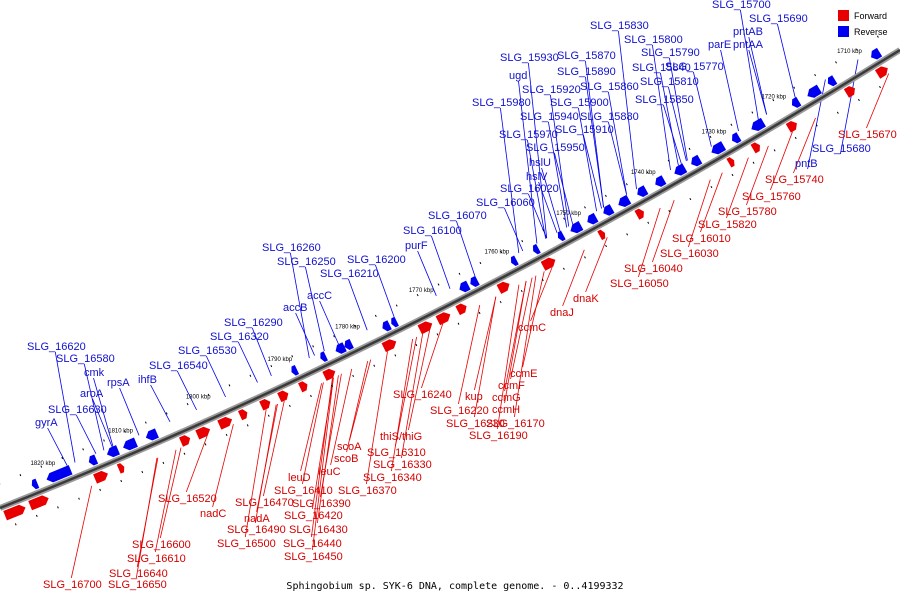 This screenshot has height=600, width=900. Describe the element at coordinates (549, 117) in the screenshot. I see `reverse-gene-label: SLG_15940` at that location.